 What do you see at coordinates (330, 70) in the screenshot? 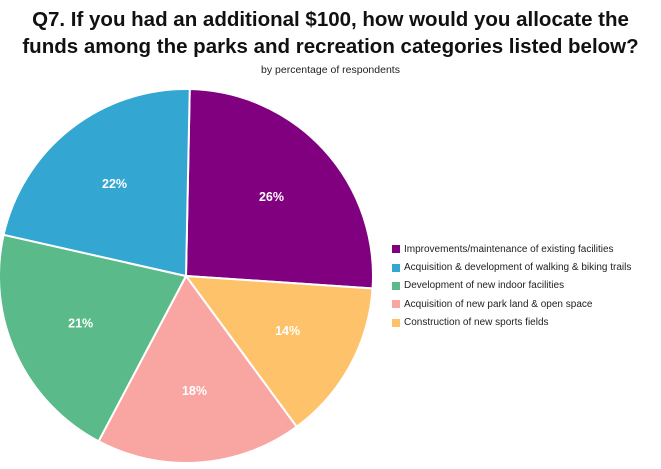
I see `chart-subtitle: by percentage of respondents` at bounding box center [330, 70].